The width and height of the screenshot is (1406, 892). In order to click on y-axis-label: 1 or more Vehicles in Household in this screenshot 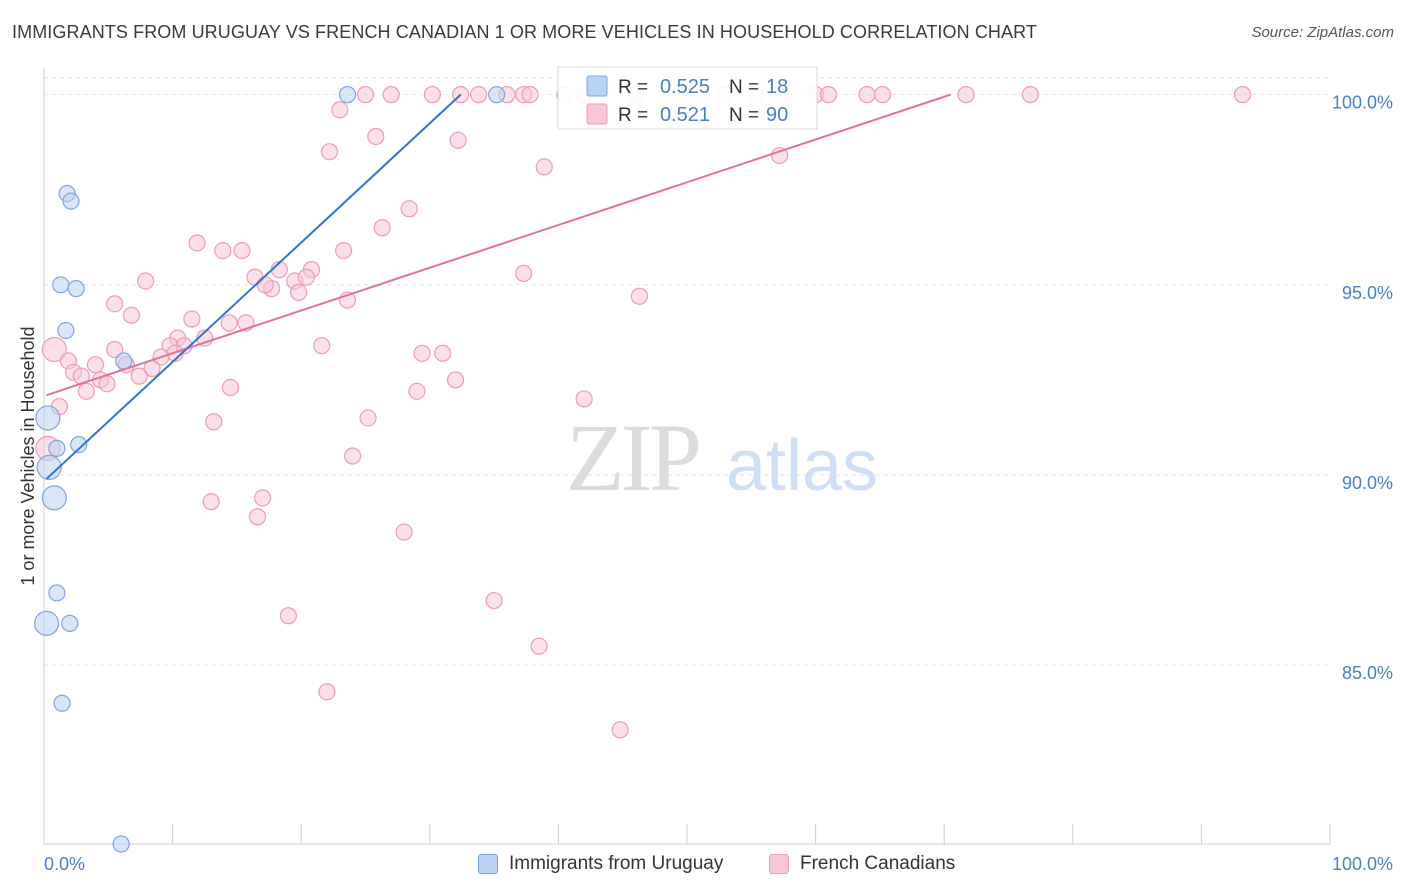, I will do `click(28, 455)`.